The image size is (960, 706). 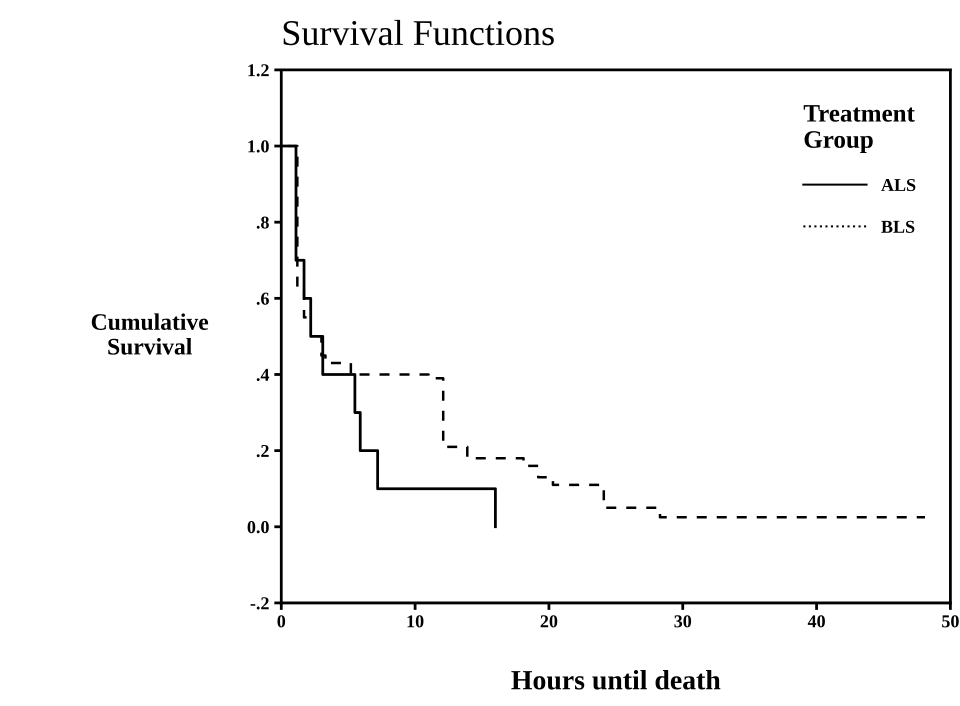 What do you see at coordinates (897, 226) in the screenshot?
I see `legend-label: BLS` at bounding box center [897, 226].